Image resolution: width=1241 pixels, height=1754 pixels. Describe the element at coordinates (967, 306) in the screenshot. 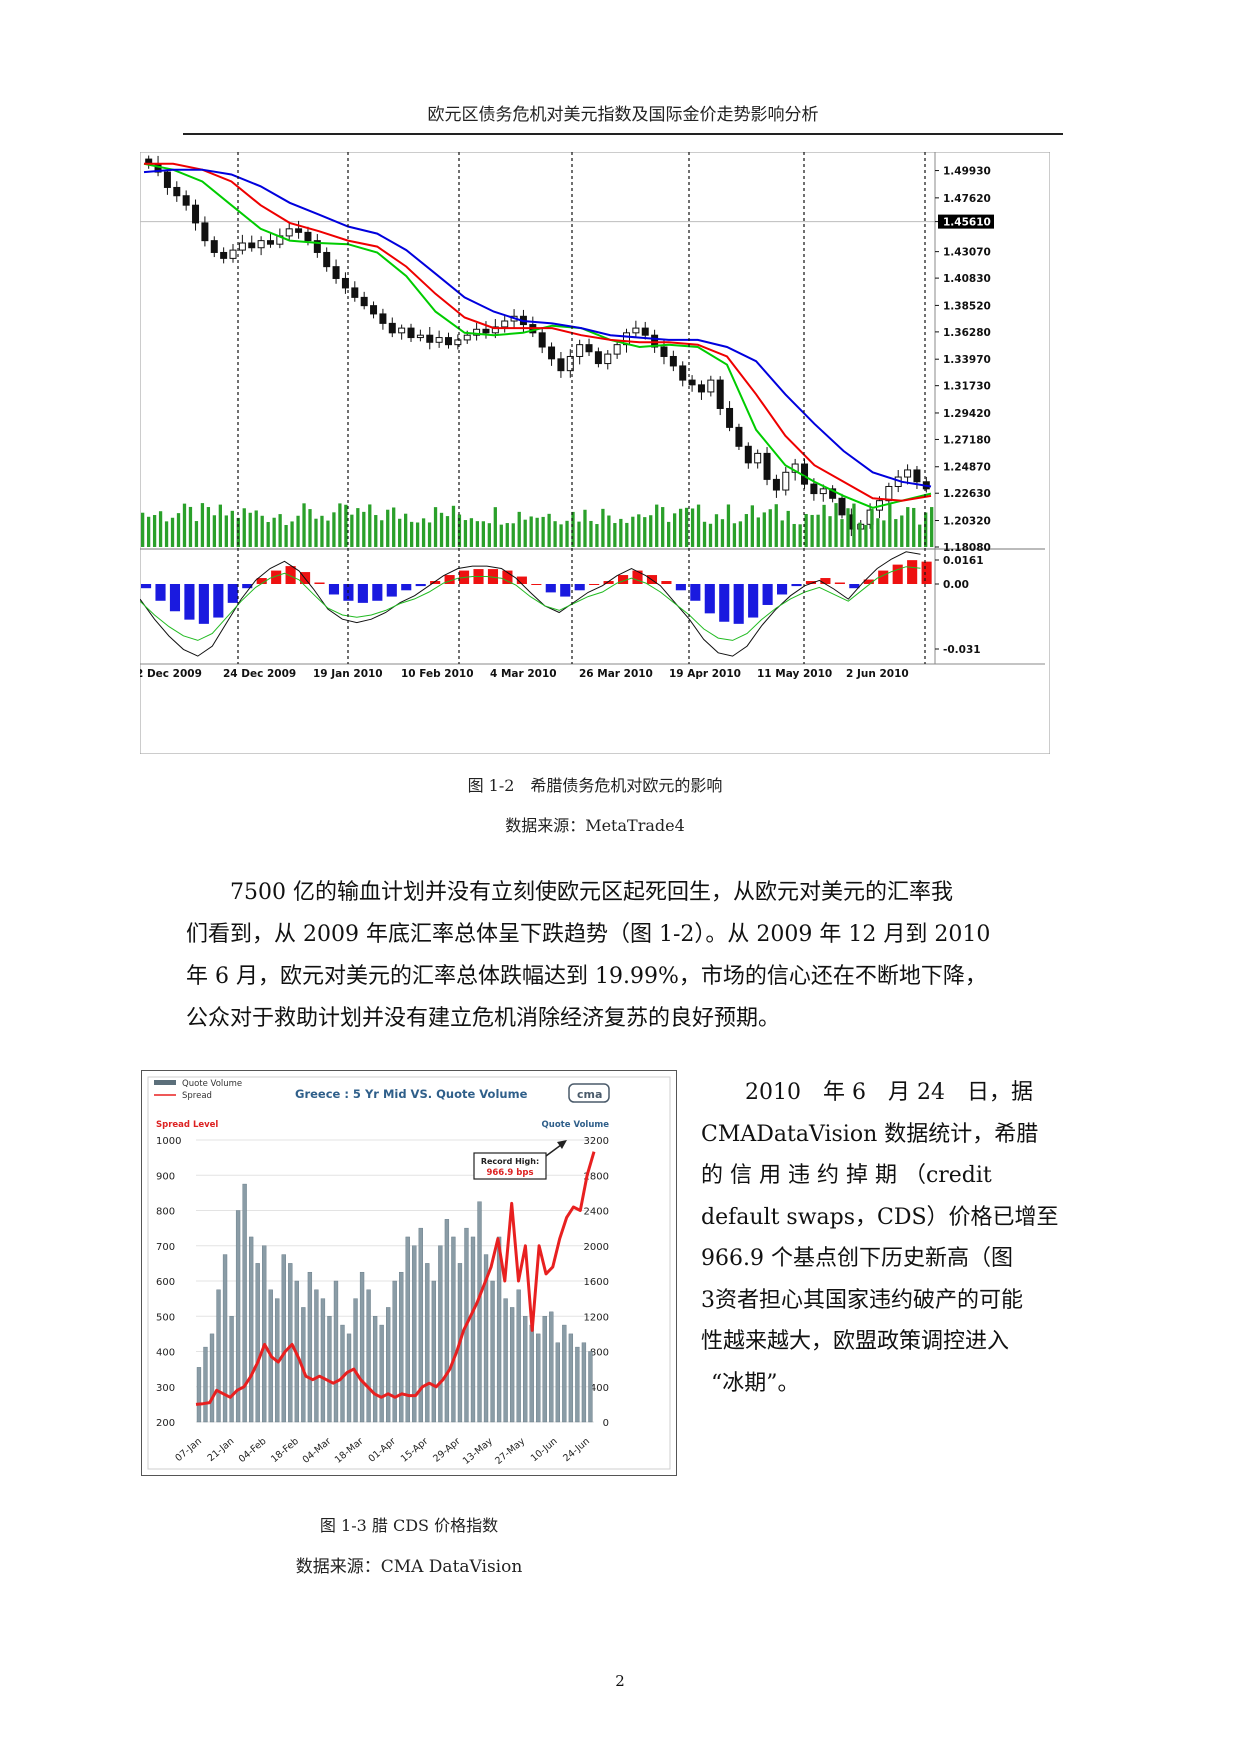

I see `y-tick-label: 1.38520` at that location.